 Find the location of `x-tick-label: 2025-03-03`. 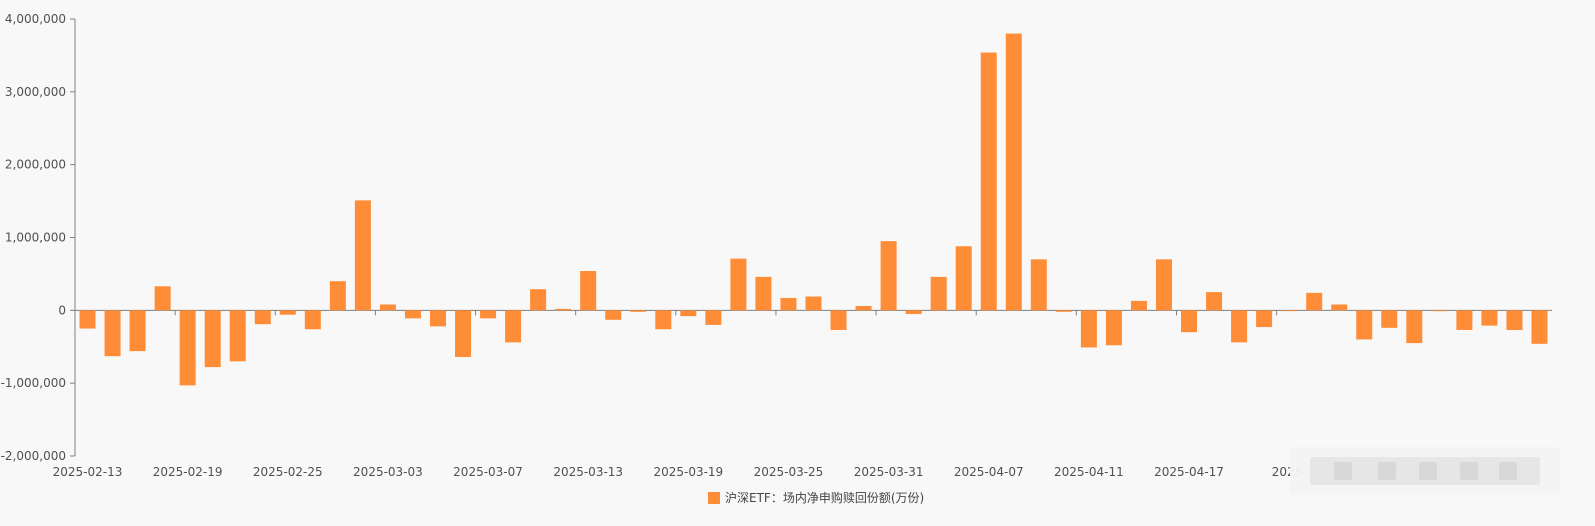

x-tick-label: 2025-03-03 is located at coordinates (388, 472).